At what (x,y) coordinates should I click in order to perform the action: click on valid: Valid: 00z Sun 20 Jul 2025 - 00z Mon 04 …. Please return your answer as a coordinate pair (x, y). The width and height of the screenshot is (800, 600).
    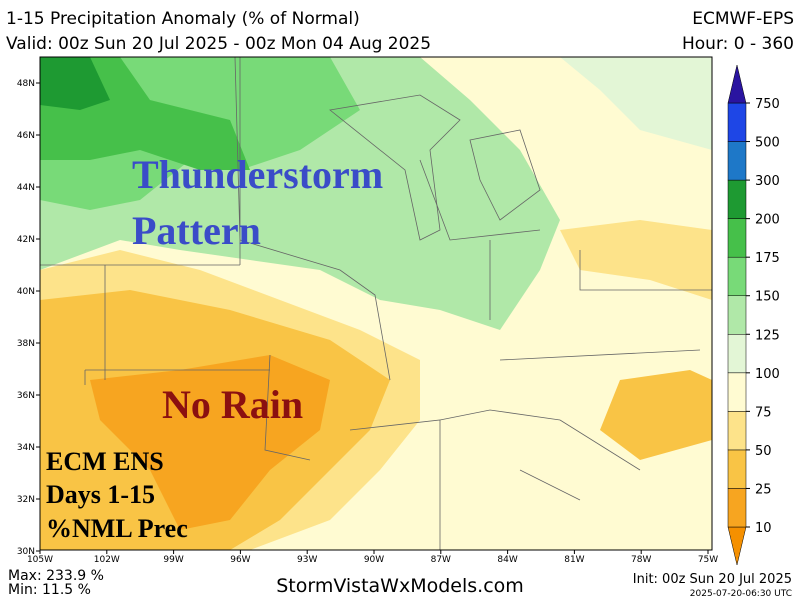
    Looking at the image, I should click on (218, 44).